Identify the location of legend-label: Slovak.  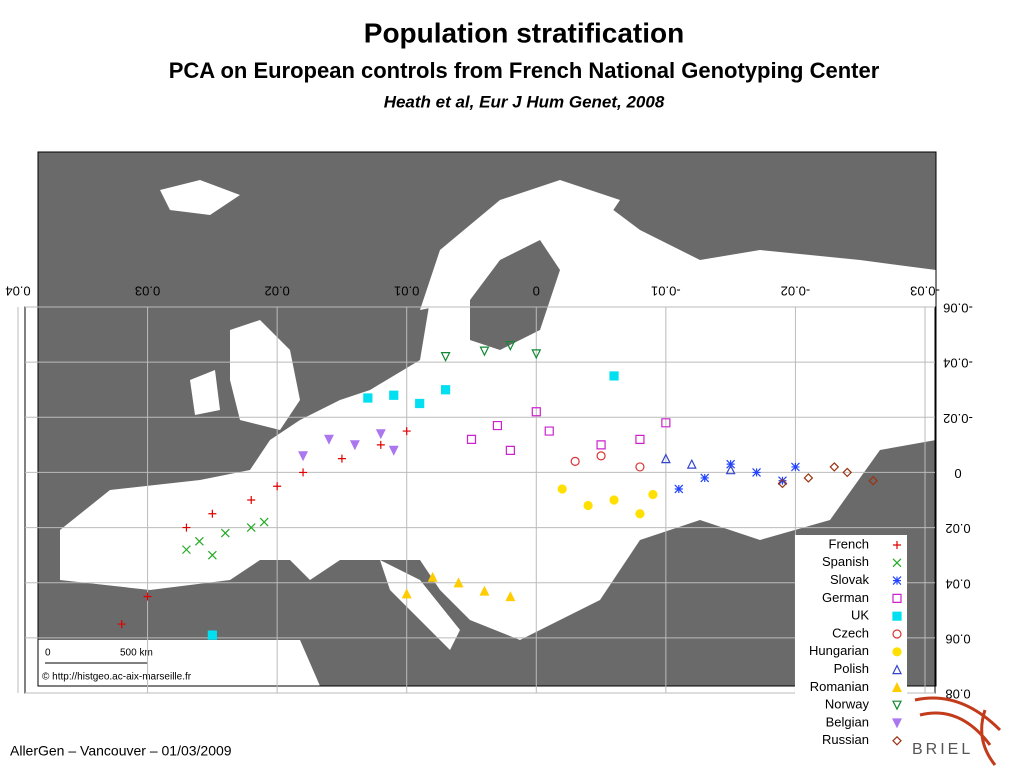
(850, 579).